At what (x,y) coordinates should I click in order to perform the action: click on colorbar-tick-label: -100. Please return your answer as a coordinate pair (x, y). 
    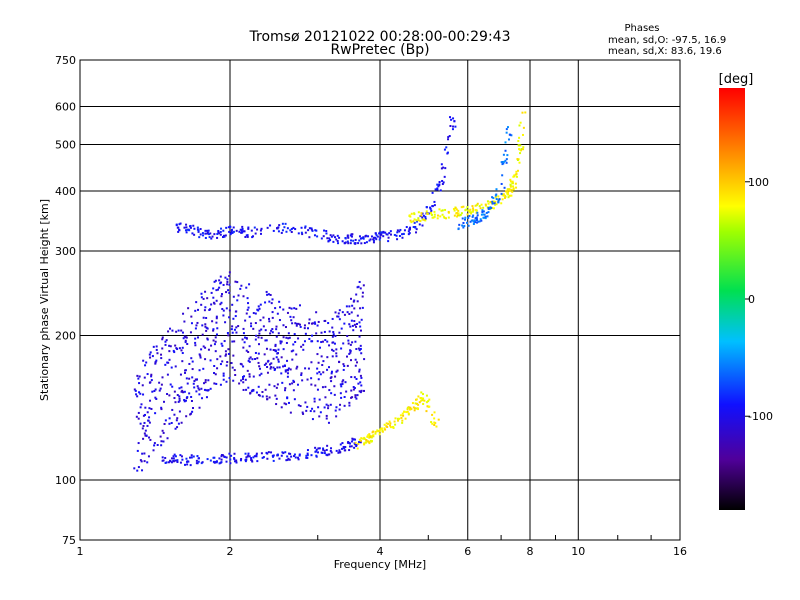
    Looking at the image, I should click on (760, 416).